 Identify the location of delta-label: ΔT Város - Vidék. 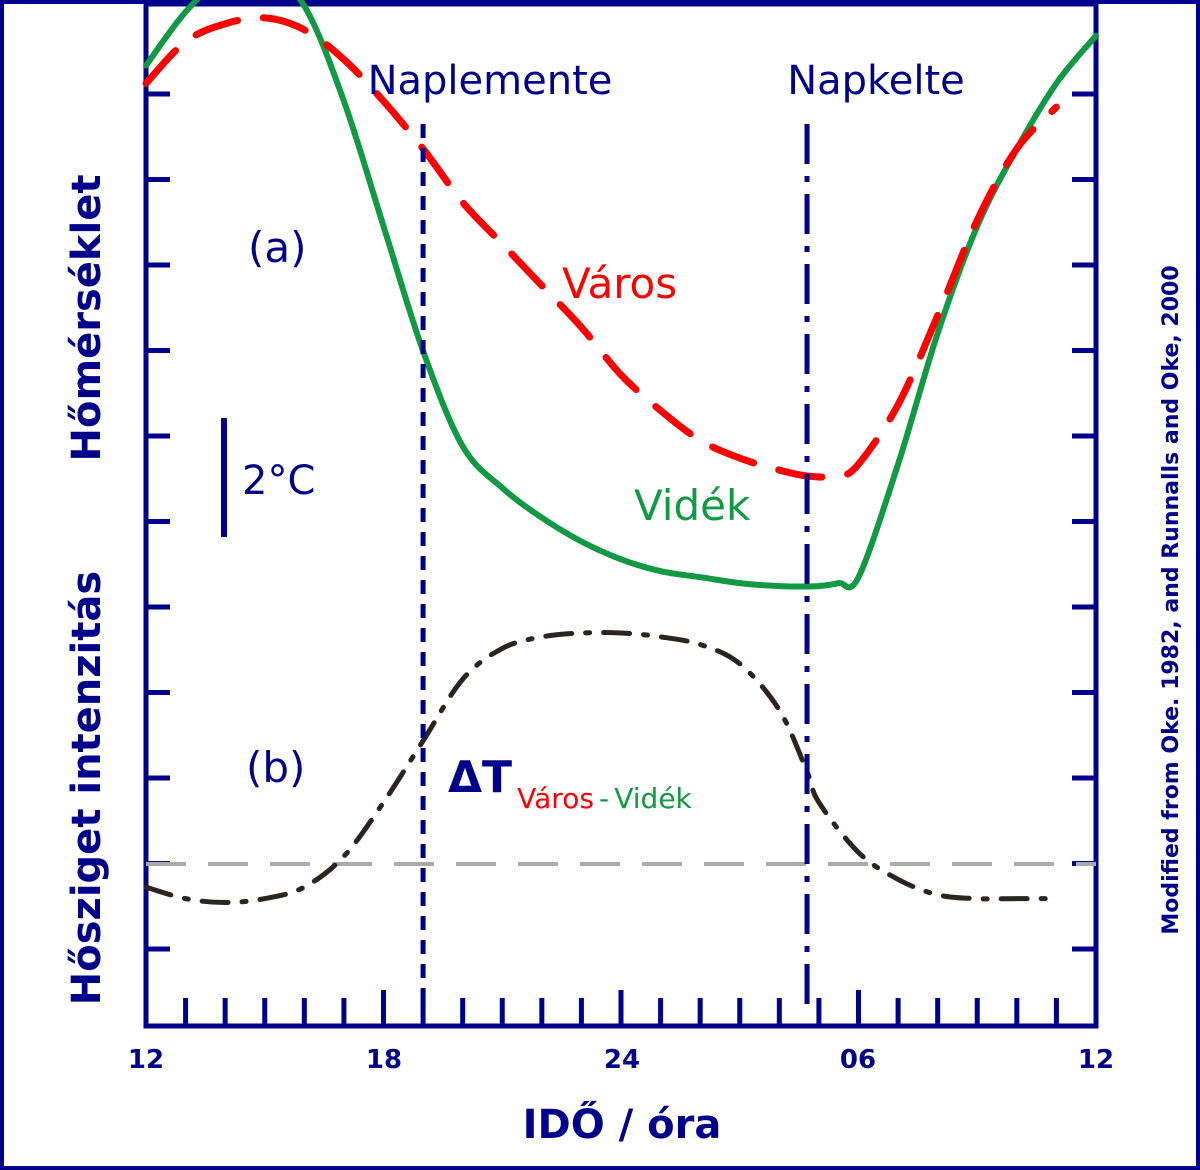
(570, 783).